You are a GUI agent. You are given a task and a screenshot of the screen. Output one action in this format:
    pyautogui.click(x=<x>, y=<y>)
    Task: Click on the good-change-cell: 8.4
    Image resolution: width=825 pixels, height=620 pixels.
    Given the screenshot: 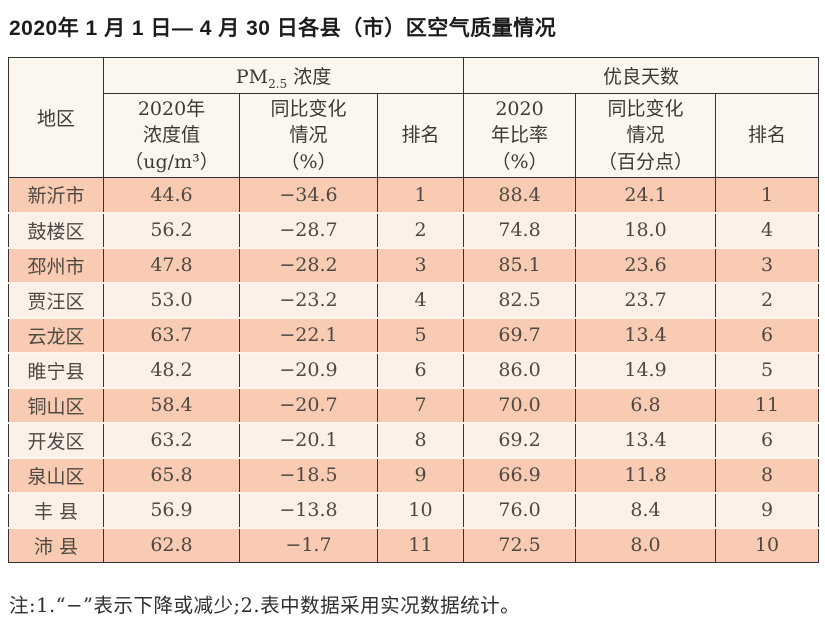 What is the action you would take?
    pyautogui.click(x=646, y=510)
    